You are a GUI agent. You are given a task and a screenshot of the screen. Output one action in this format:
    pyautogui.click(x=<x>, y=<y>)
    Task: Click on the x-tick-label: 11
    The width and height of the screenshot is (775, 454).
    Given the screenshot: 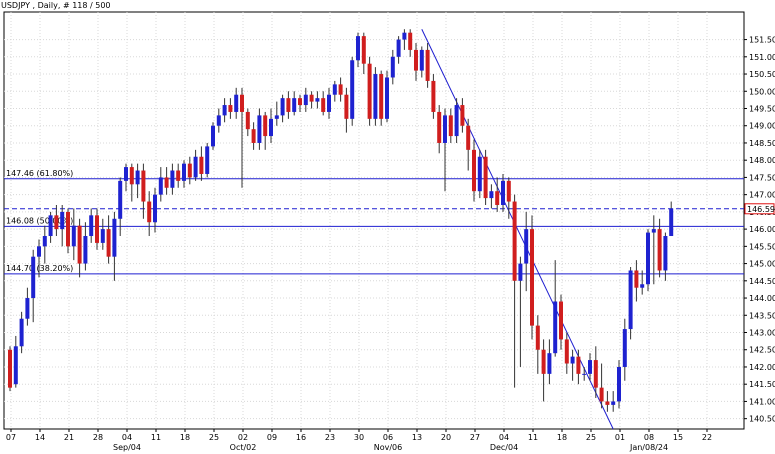 What is the action you would take?
    pyautogui.click(x=533, y=437)
    